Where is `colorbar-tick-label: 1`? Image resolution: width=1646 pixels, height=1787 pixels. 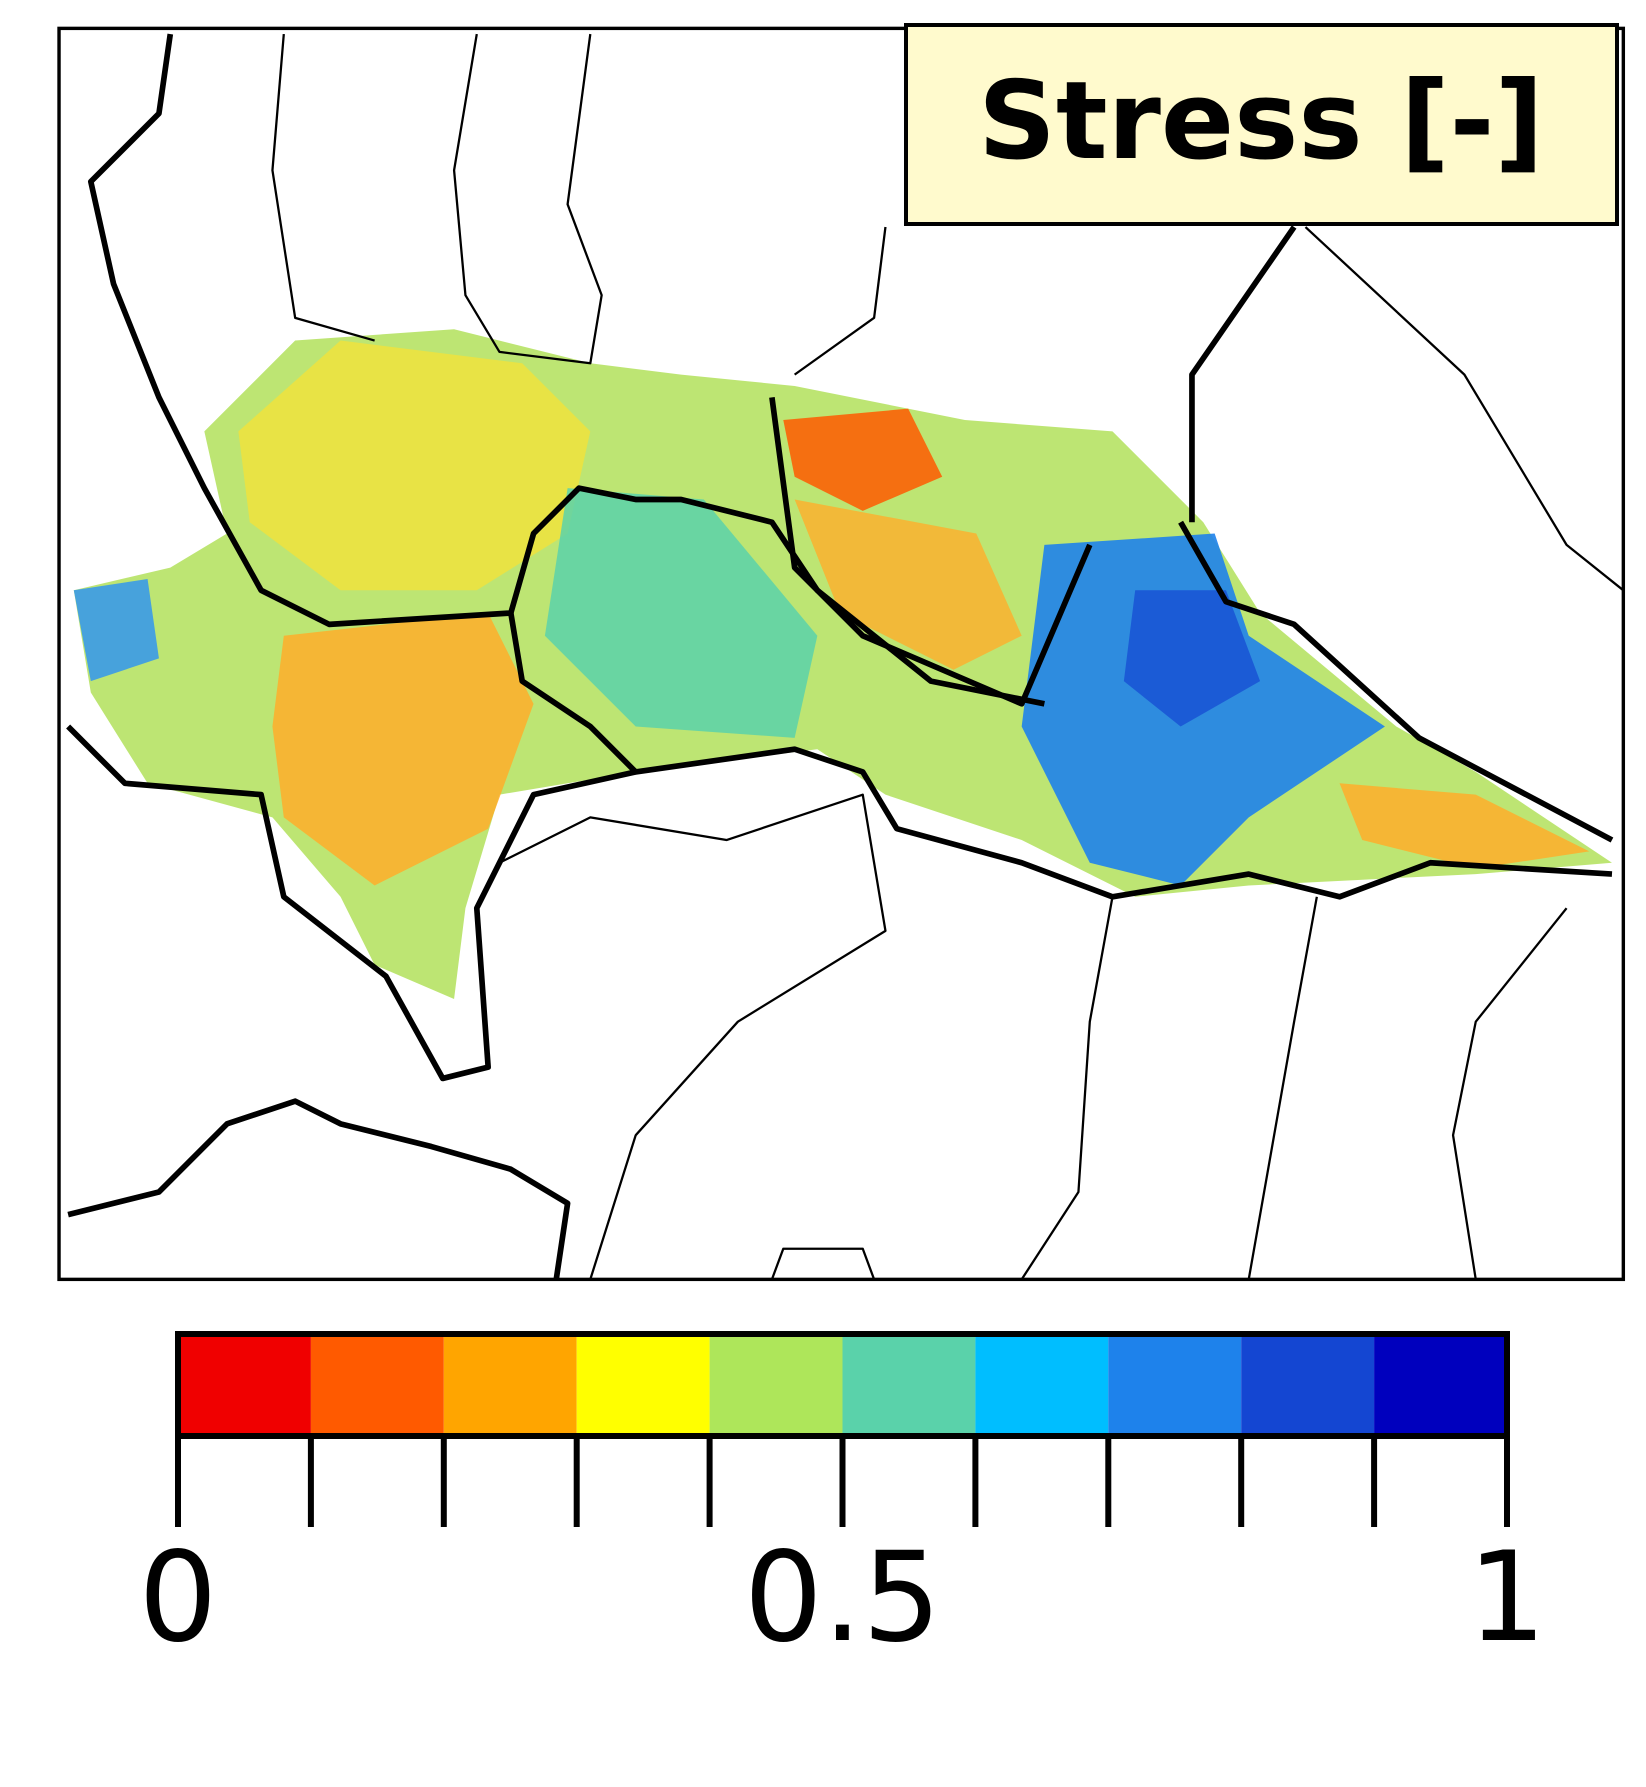 colorbar-tick-label: 1 is located at coordinates (1507, 1598).